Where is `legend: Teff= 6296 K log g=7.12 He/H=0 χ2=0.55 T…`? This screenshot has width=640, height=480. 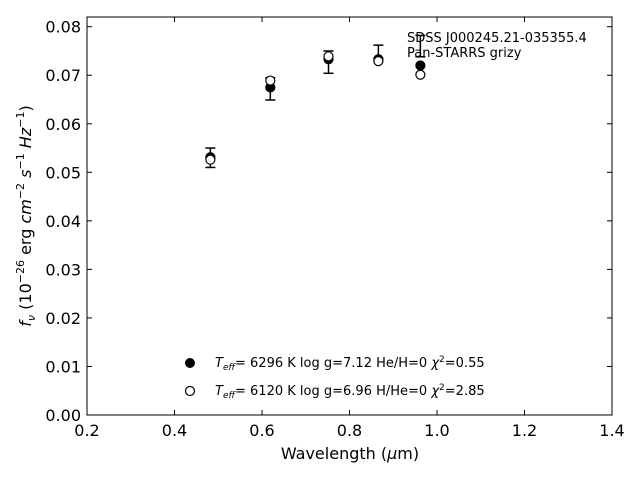 legend: Teff= 6296 K log g=7.12 He/H=0 χ2=0.55 T… is located at coordinates (334, 378).